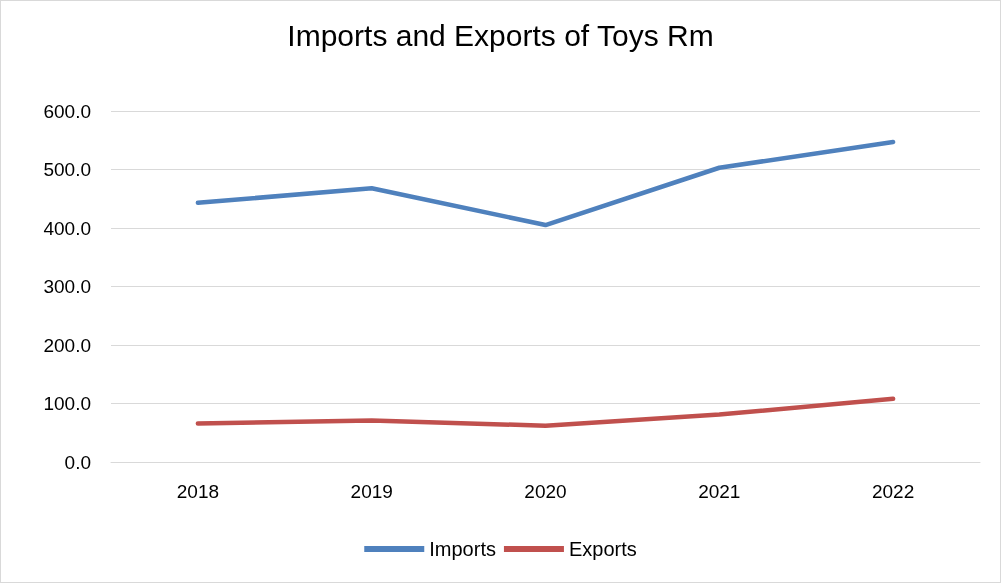  What do you see at coordinates (77, 462) in the screenshot?
I see `y-tick-label: 0.0` at bounding box center [77, 462].